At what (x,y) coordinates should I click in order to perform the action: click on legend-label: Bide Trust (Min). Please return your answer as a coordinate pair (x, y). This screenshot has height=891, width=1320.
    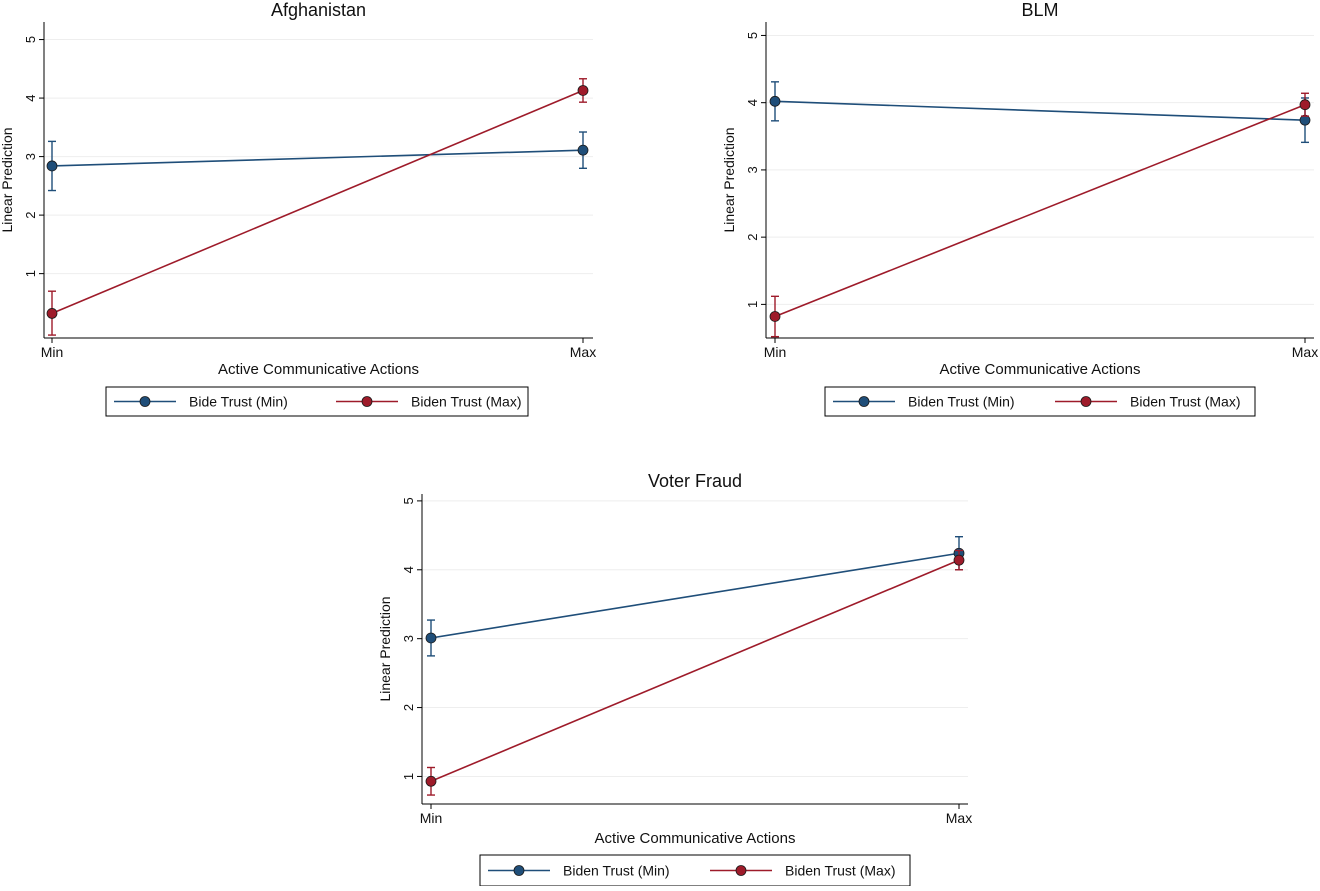
    Looking at the image, I should click on (238, 402).